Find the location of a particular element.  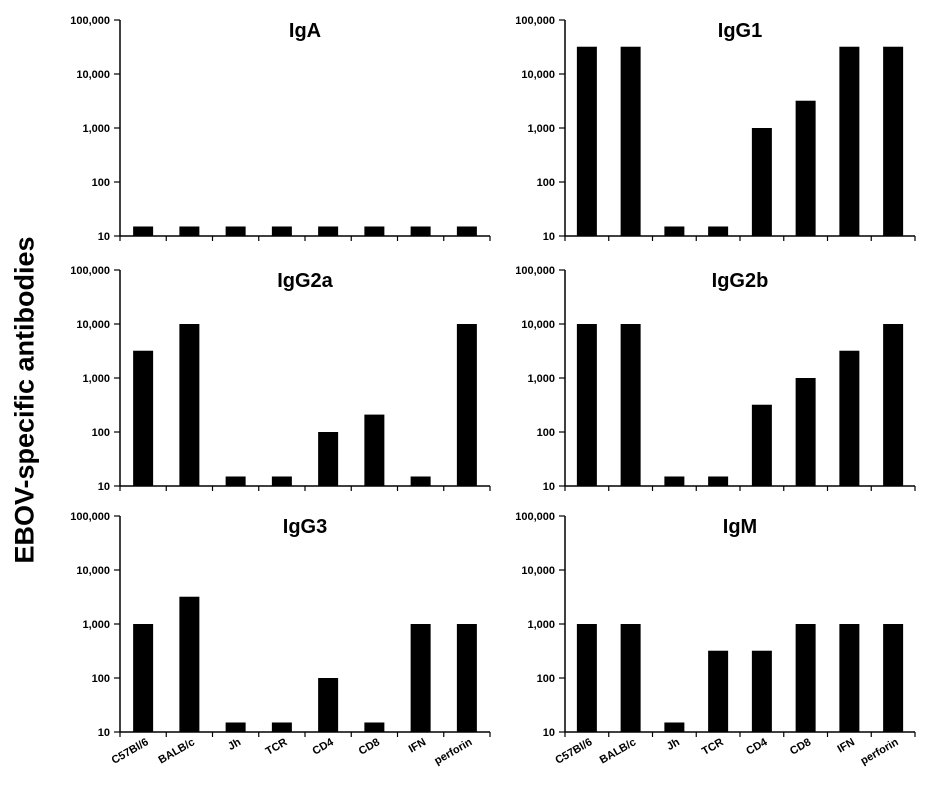

bar-igm-cd4 is located at coordinates (761, 691).